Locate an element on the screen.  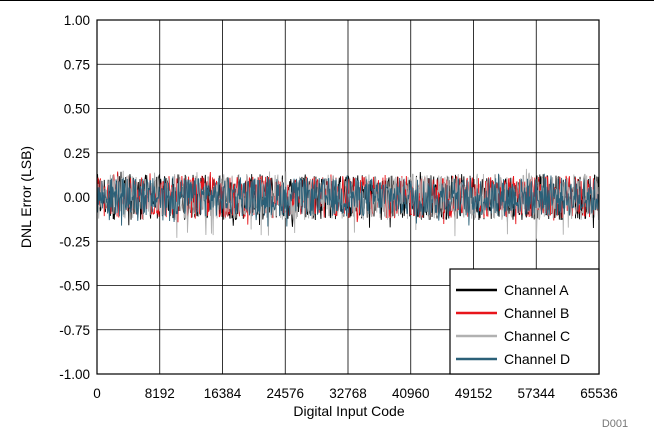
y-axis-title: DNL Error (LSB) is located at coordinates (26, 197).